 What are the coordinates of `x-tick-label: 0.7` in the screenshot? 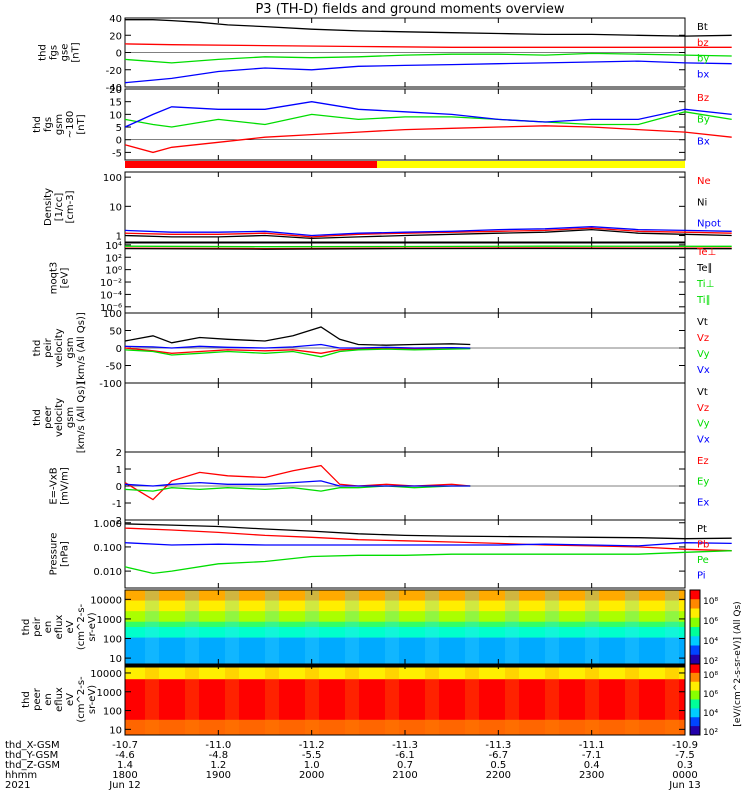 It's located at (405, 765).